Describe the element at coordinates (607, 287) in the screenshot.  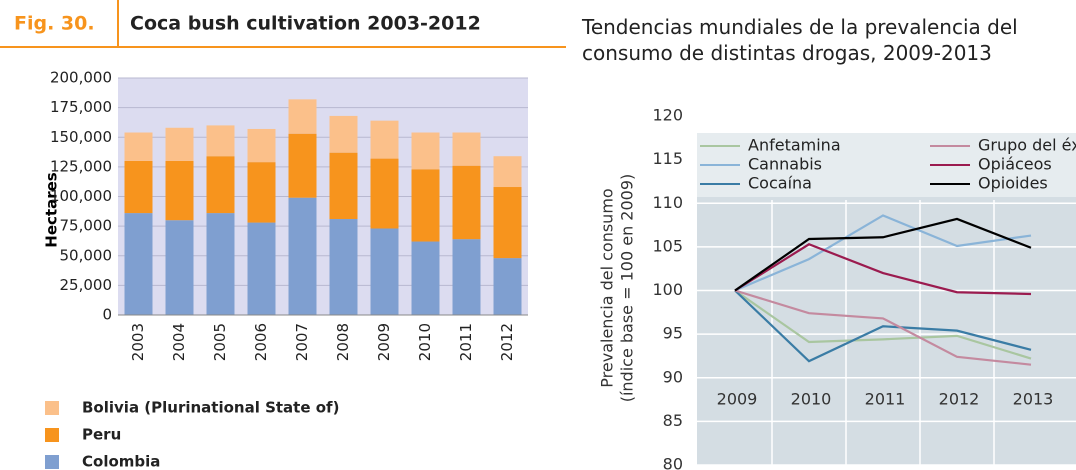
I see `y-axis-label: Prevalencia del consumo` at that location.